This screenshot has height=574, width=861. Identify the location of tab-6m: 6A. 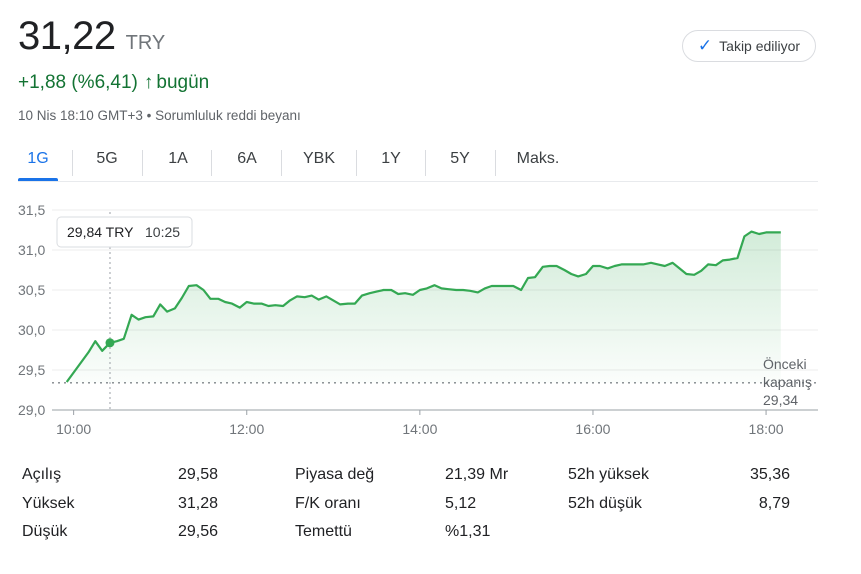
(247, 158).